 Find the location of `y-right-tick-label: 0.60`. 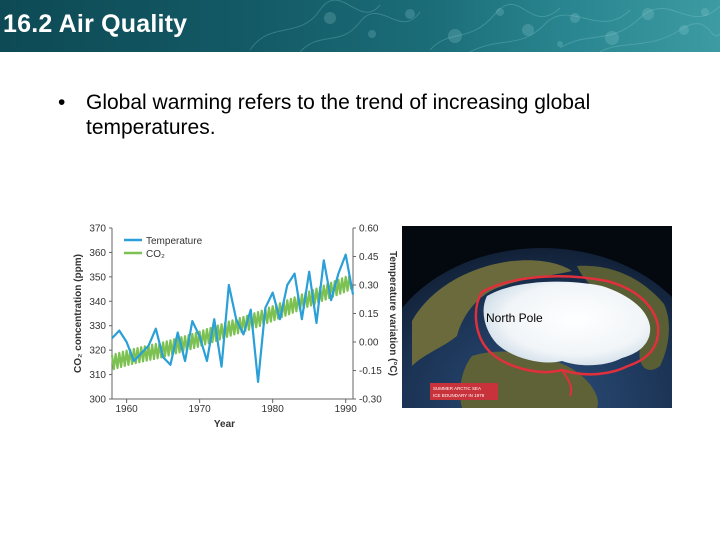

y-right-tick-label: 0.60 is located at coordinates (369, 229).